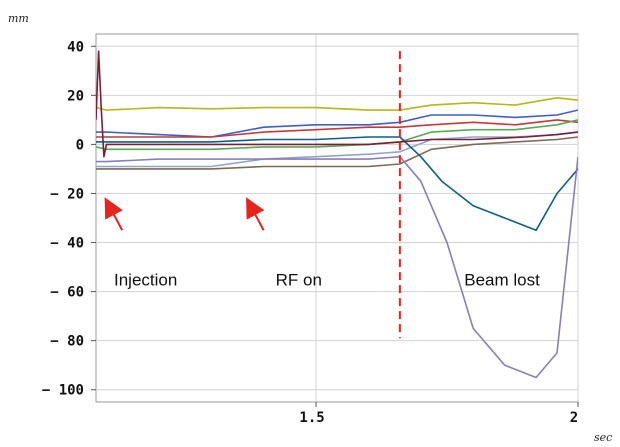  What do you see at coordinates (67, 342) in the screenshot?
I see `y-tick-label-6: − 80` at bounding box center [67, 342].